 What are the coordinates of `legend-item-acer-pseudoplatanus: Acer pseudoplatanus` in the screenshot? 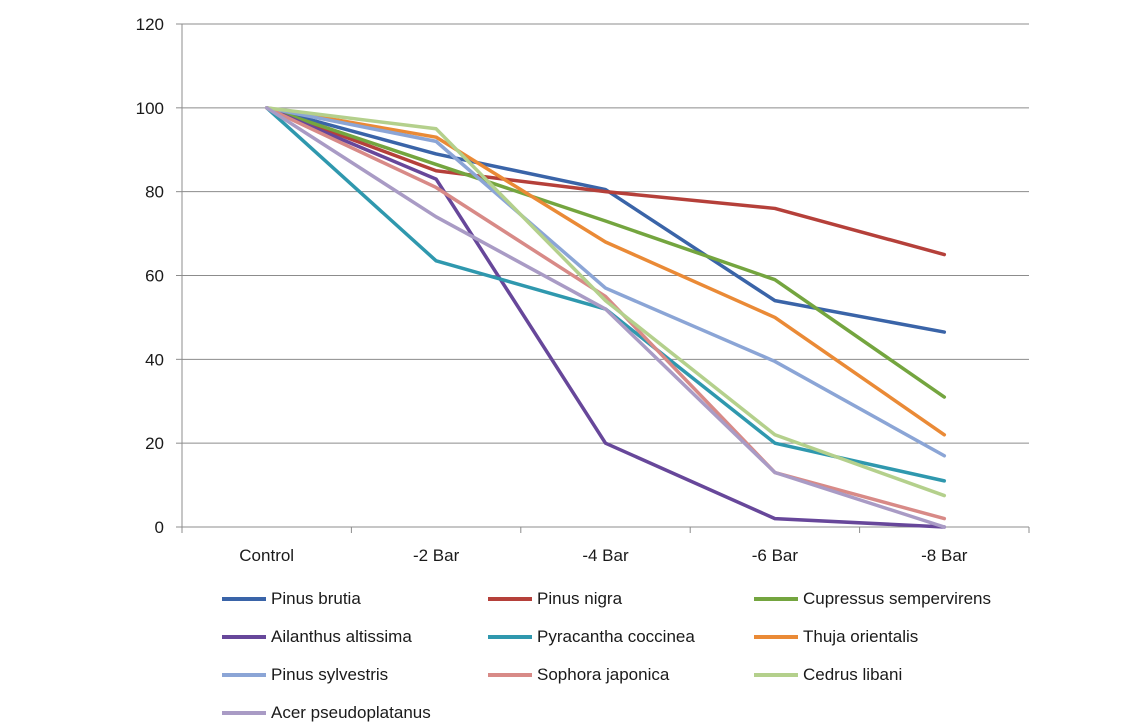 It's located at (355, 713).